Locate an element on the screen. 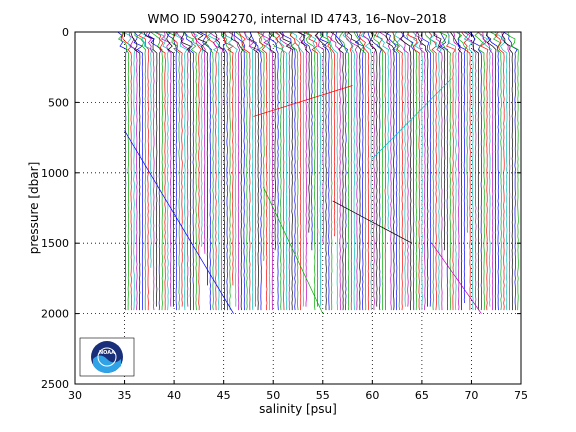  y-axis-label: pressure [dbar] is located at coordinates (34, 208).